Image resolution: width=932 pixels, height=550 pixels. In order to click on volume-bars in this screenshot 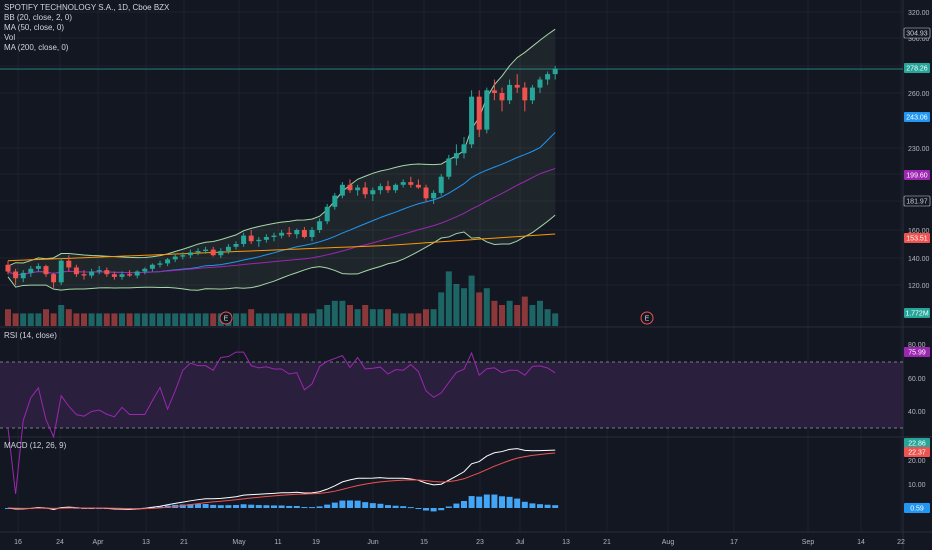, I will do `click(282, 298)`.